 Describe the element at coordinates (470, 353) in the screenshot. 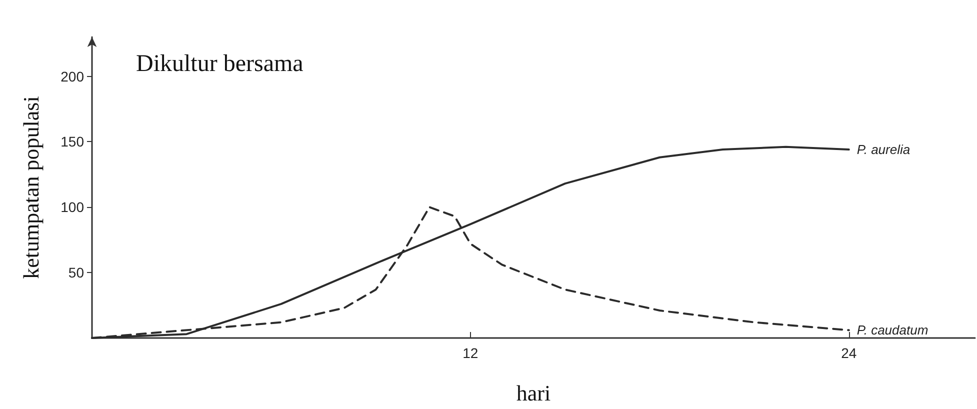

I see `x-tick-label: 12` at that location.